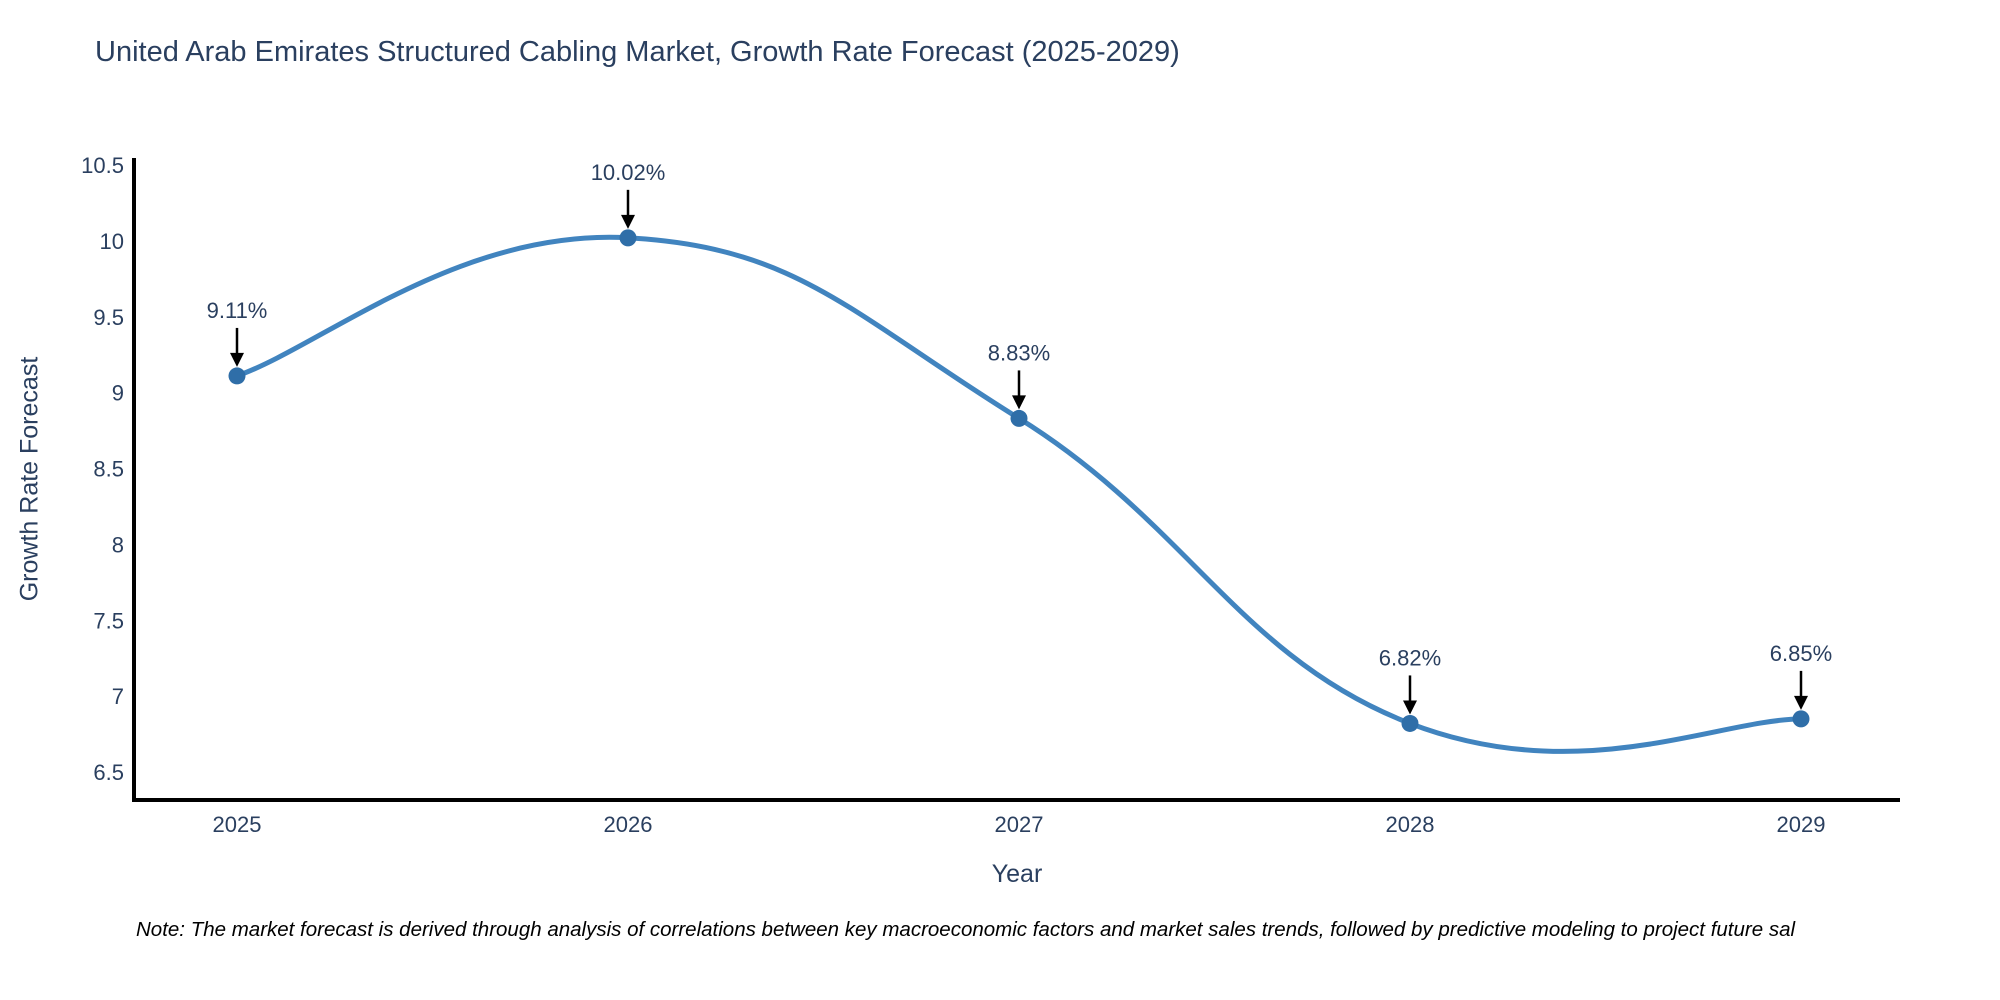  What do you see at coordinates (1410, 824) in the screenshot?
I see `x-tick-label: 2028` at bounding box center [1410, 824].